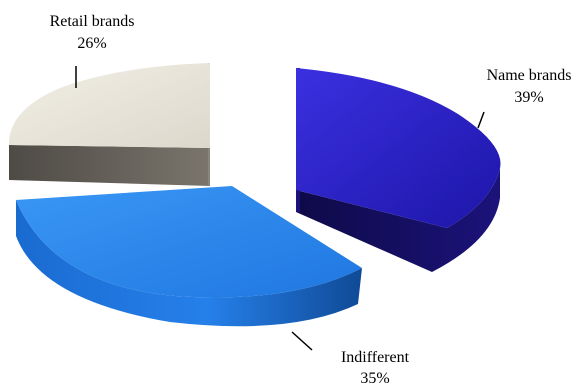 This screenshot has width=584, height=387. I want to click on slice-name-brands, so click(398, 148).